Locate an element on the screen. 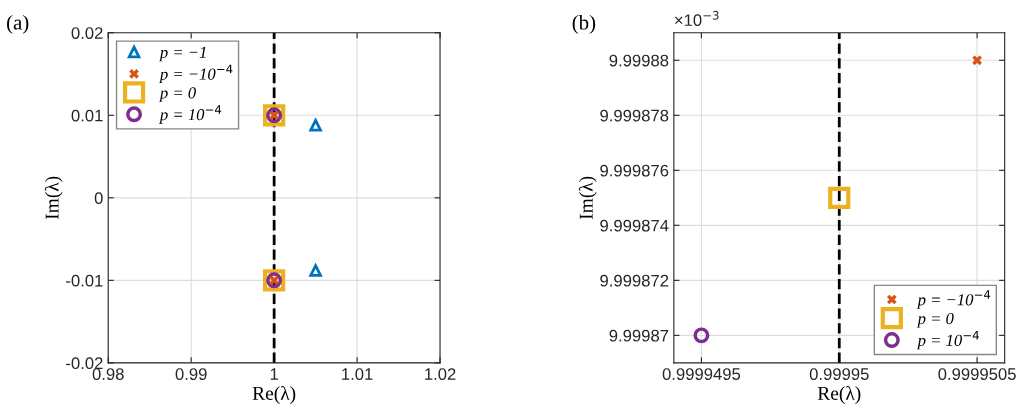 The image size is (1021, 420). chart-title: (a) is located at coordinates (18, 24).